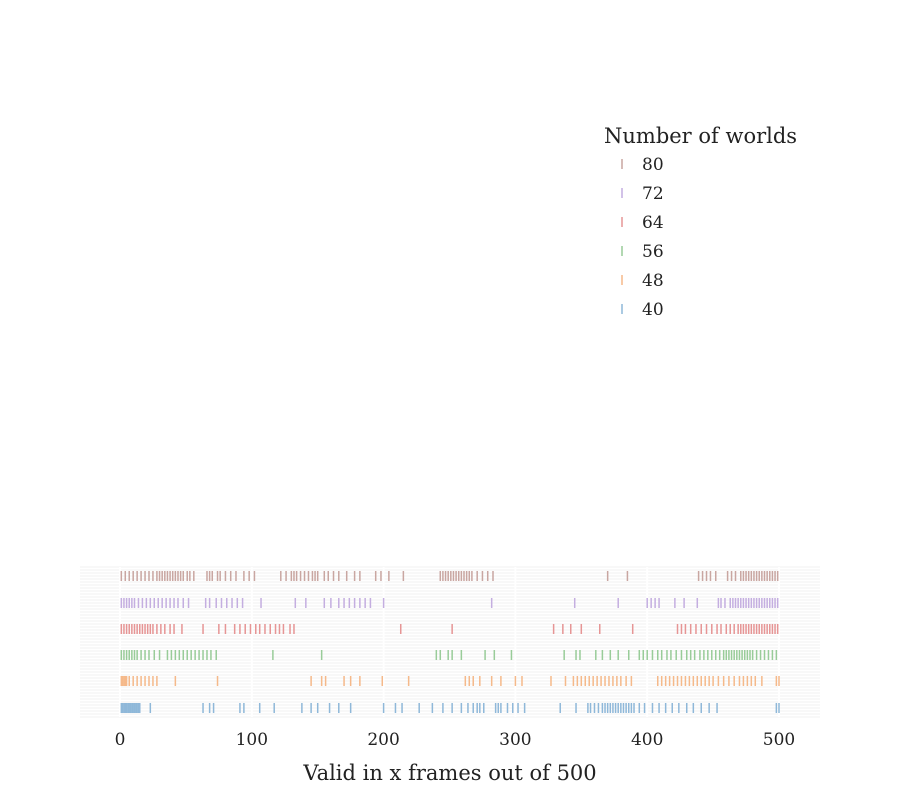 This screenshot has width=900, height=800. Describe the element at coordinates (653, 310) in the screenshot. I see `legend-label: 40` at that location.